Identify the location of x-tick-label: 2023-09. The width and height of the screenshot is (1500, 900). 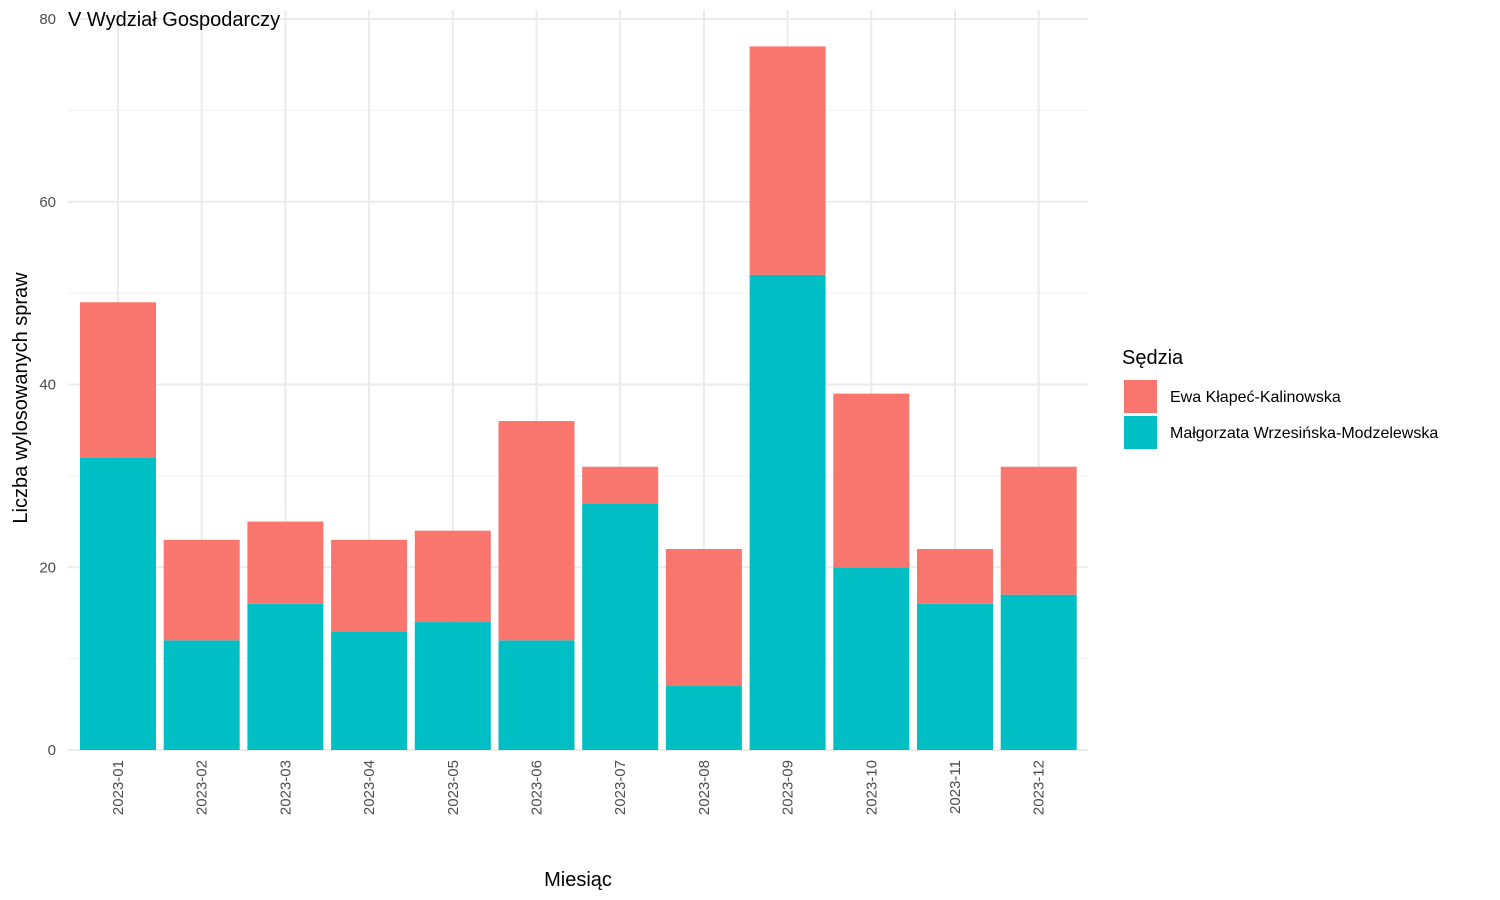
(788, 787).